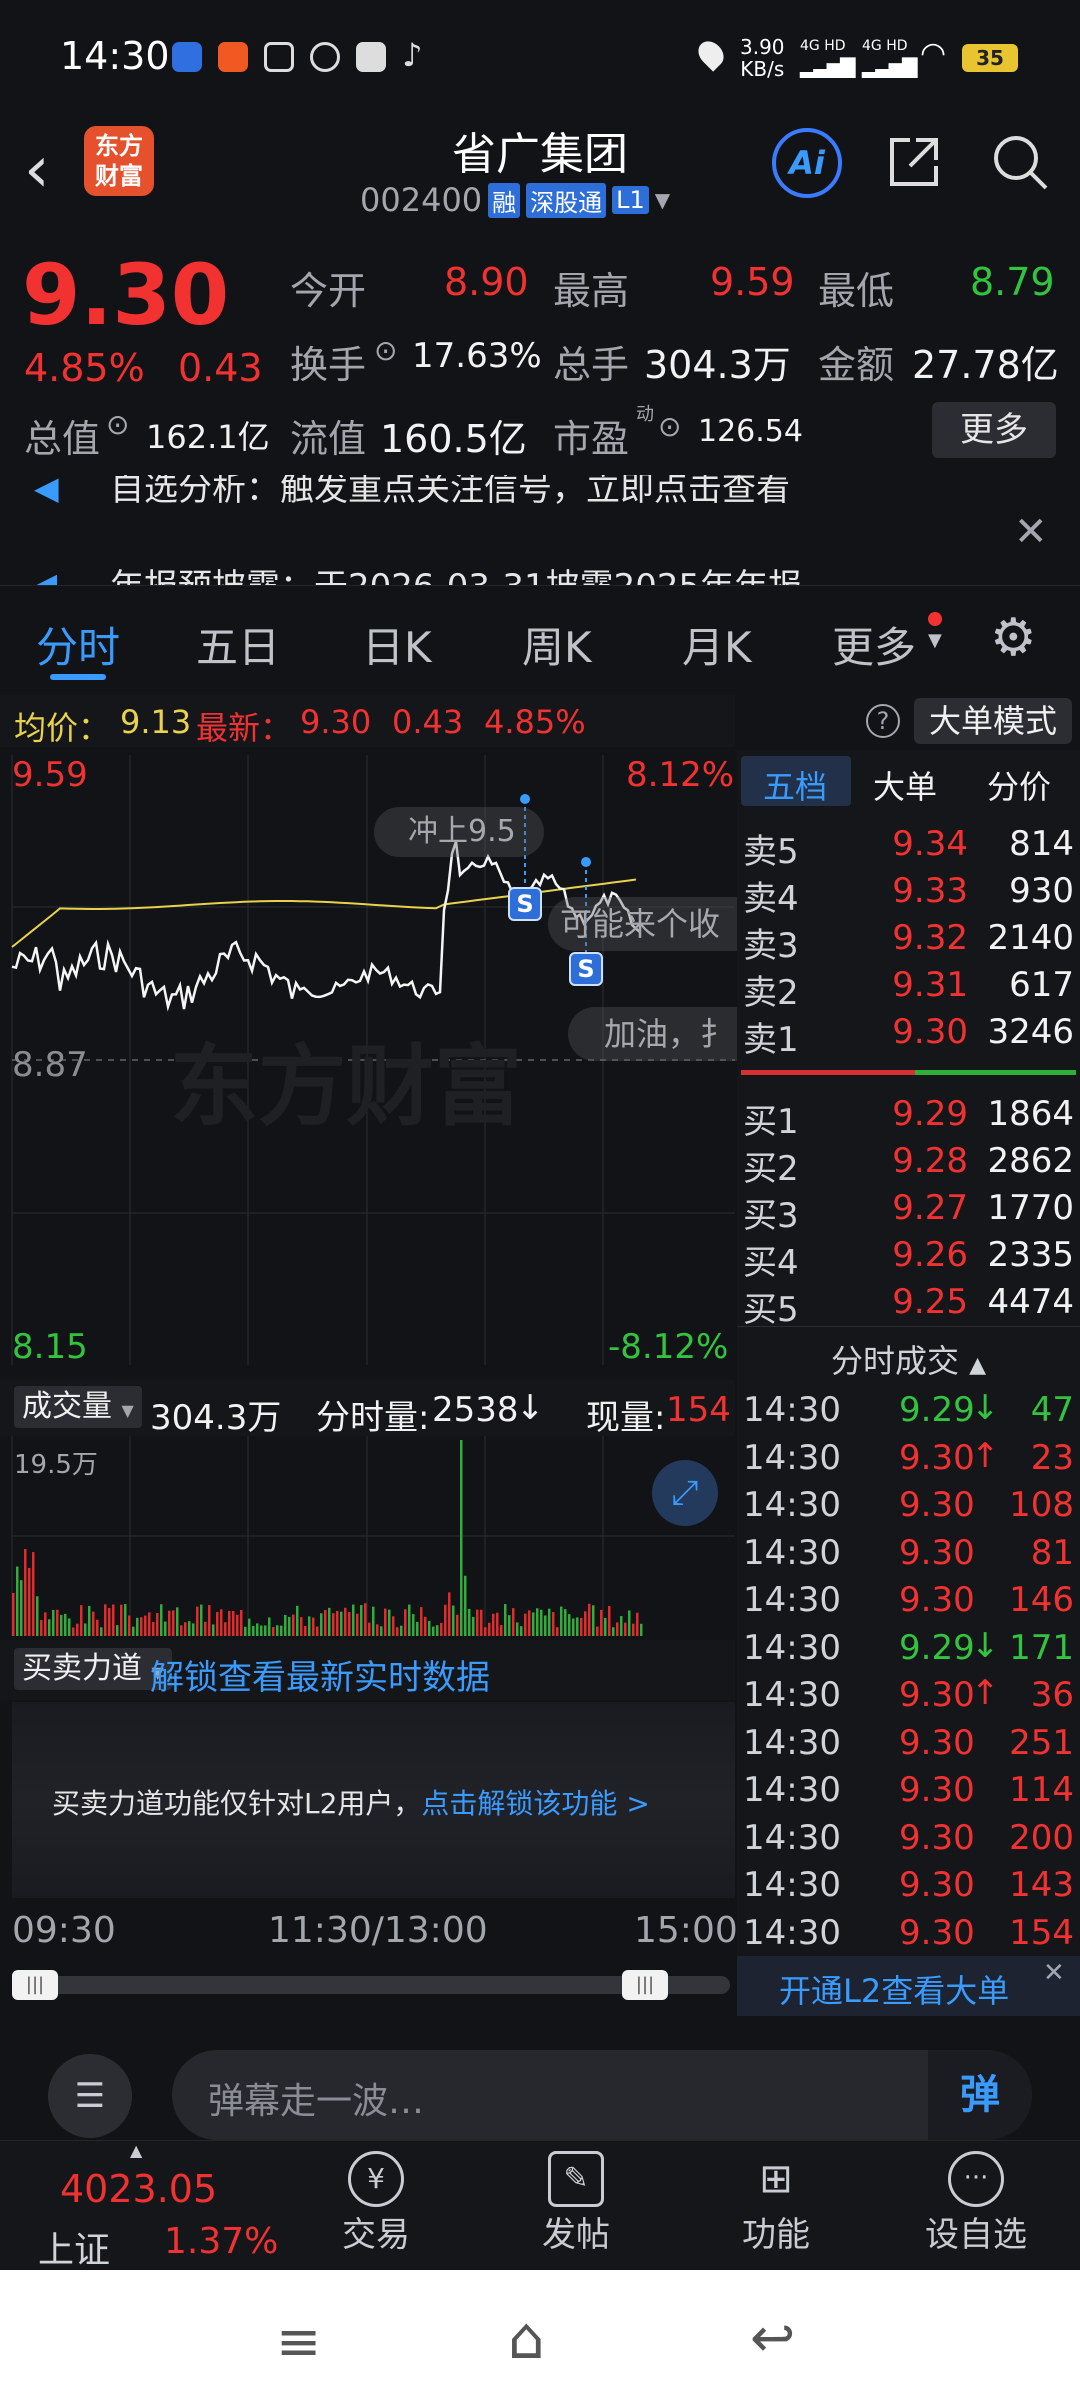 Image resolution: width=1080 pixels, height=2400 pixels. Describe the element at coordinates (602, 2095) in the screenshot. I see `comment-input: 弹幕走一波… 弹` at that location.